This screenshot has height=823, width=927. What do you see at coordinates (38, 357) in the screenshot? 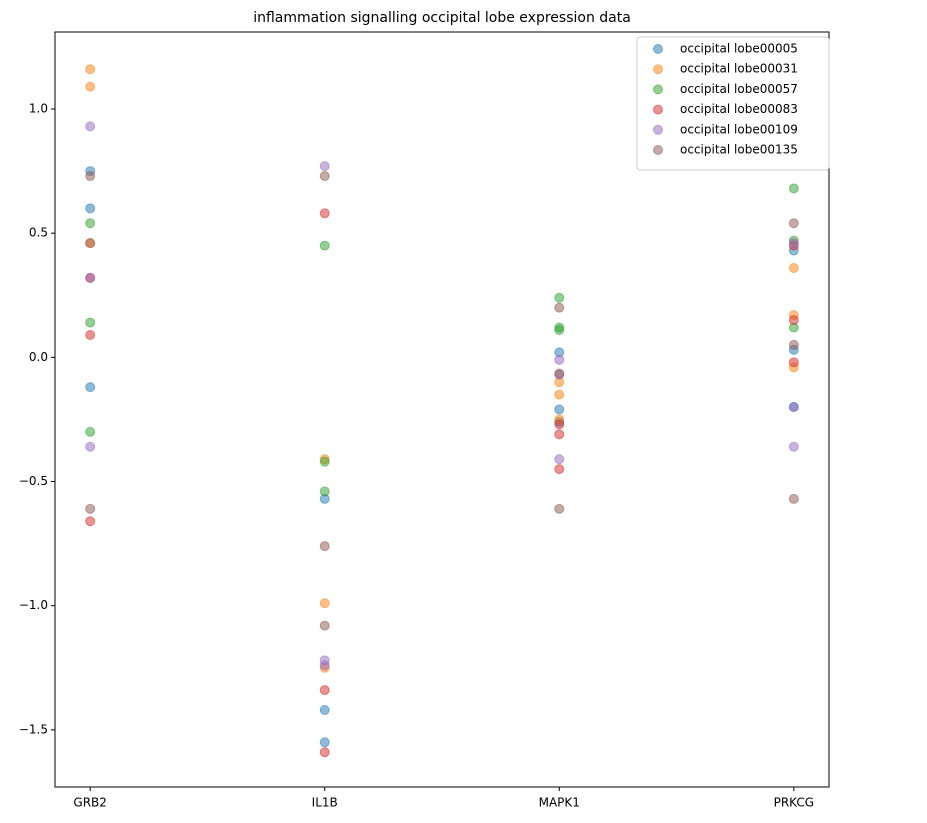
I see `y-tick-label: 0.0` at bounding box center [38, 357].